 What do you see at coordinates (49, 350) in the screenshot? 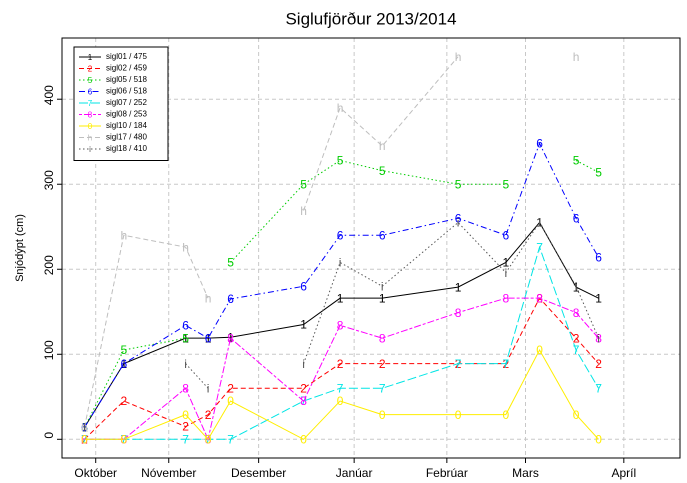
I see `y-tick-label: 100` at bounding box center [49, 350].